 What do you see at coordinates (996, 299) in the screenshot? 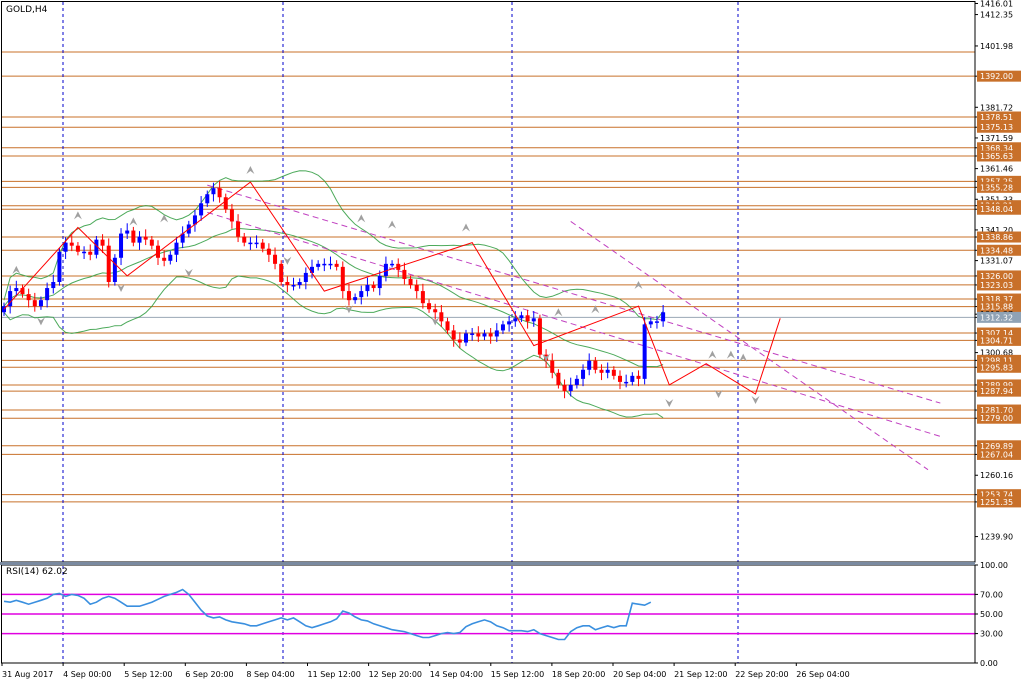
I see `price-label: 1318.37` at bounding box center [996, 299].